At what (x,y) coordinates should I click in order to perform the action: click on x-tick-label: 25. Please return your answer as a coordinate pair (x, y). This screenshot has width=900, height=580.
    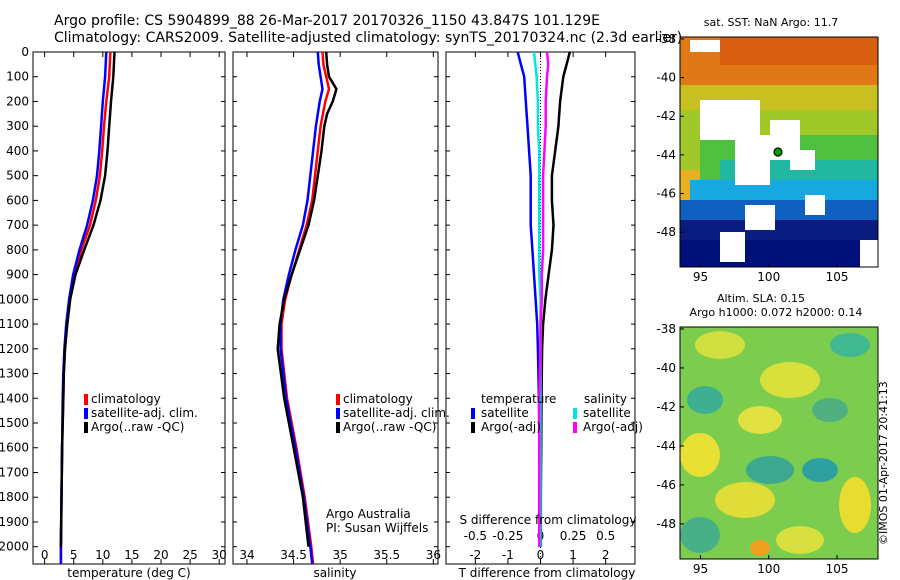
    Looking at the image, I should click on (189, 555).